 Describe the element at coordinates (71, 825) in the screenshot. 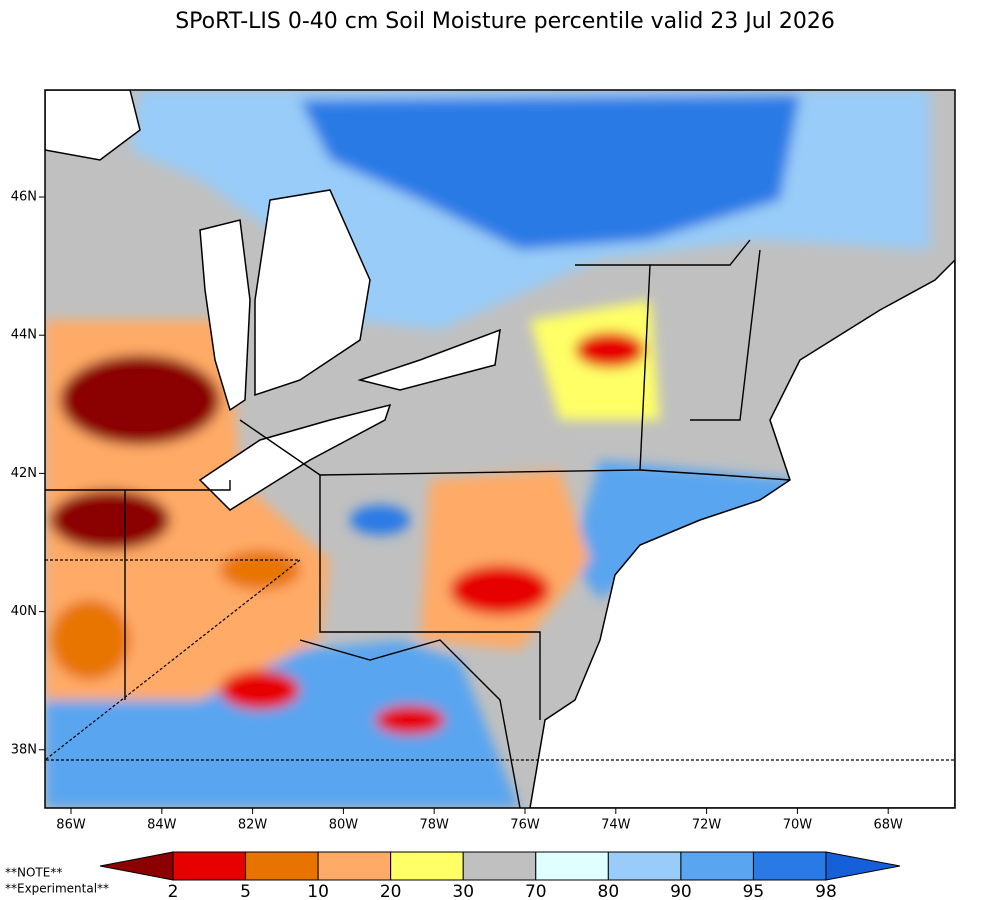

I see `lon-label: 86W` at that location.